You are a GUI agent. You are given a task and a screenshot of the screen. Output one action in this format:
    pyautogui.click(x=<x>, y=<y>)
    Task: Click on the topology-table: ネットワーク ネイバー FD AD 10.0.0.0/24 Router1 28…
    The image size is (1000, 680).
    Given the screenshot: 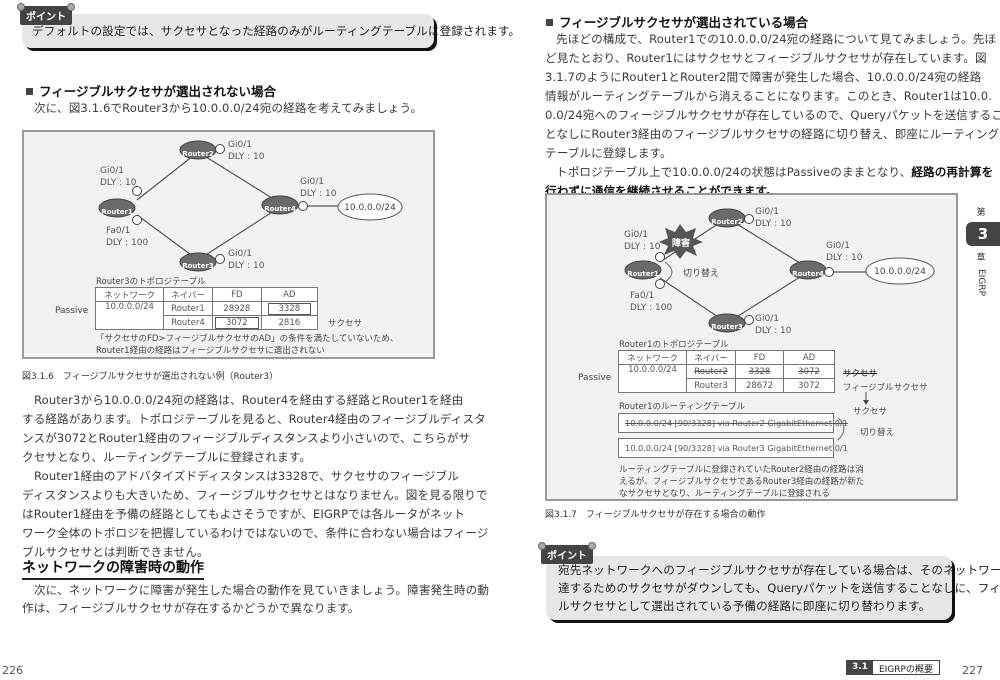 What is the action you would take?
    pyautogui.click(x=207, y=308)
    